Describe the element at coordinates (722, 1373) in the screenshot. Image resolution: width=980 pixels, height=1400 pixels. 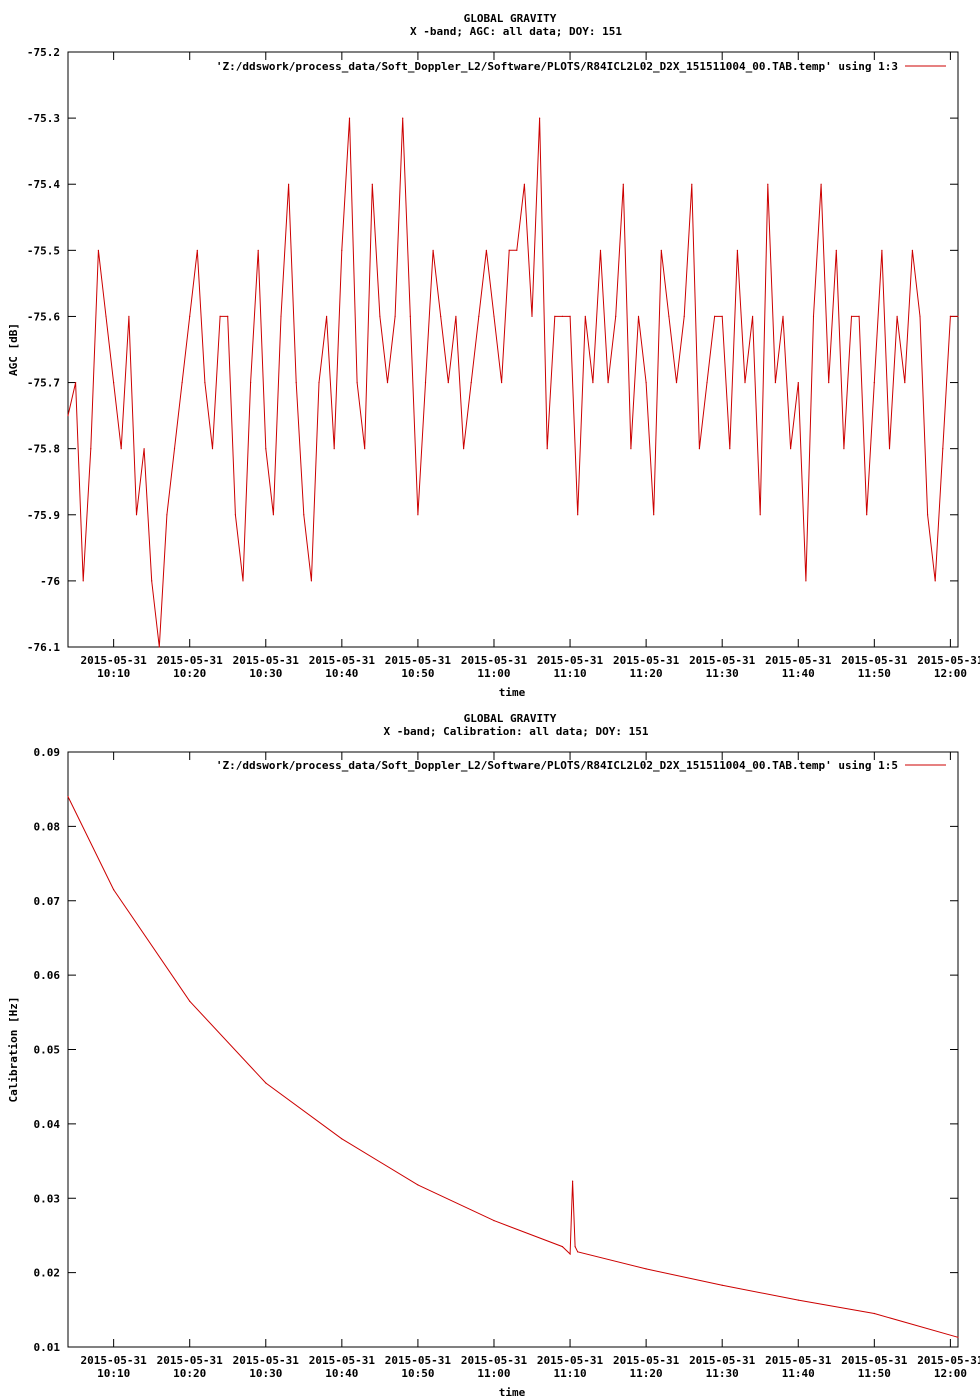
I see `x-tick-time: 11:30` at that location.